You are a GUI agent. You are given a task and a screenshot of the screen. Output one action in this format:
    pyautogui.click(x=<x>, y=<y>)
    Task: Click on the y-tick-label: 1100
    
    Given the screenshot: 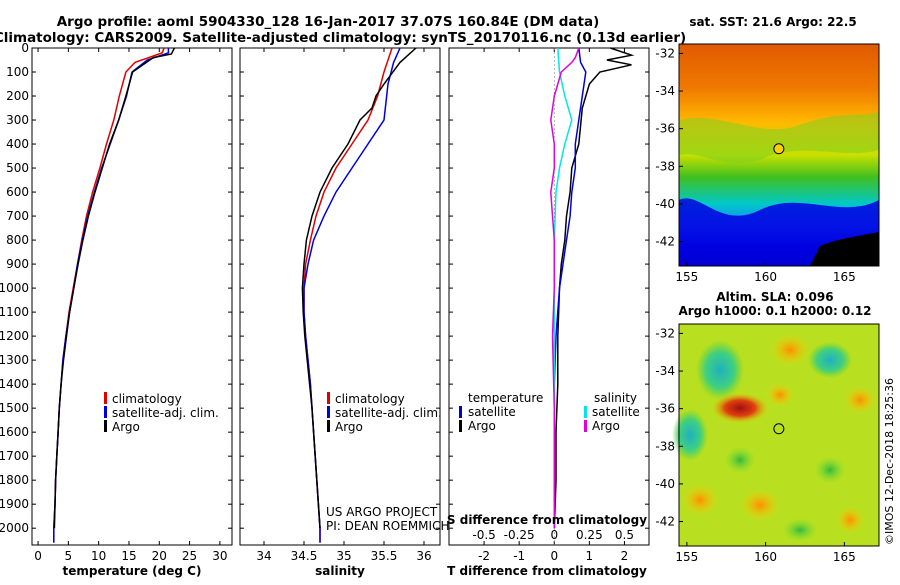 What is the action you would take?
    pyautogui.click(x=14, y=312)
    